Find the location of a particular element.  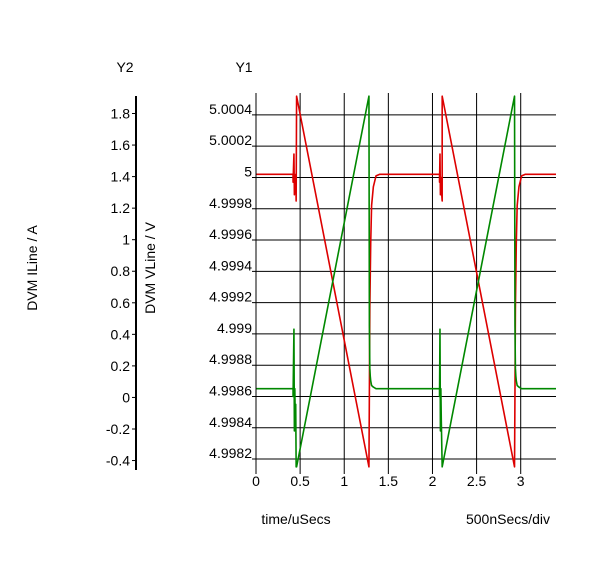

y1-tick-label: 4.9992 is located at coordinates (230, 297).